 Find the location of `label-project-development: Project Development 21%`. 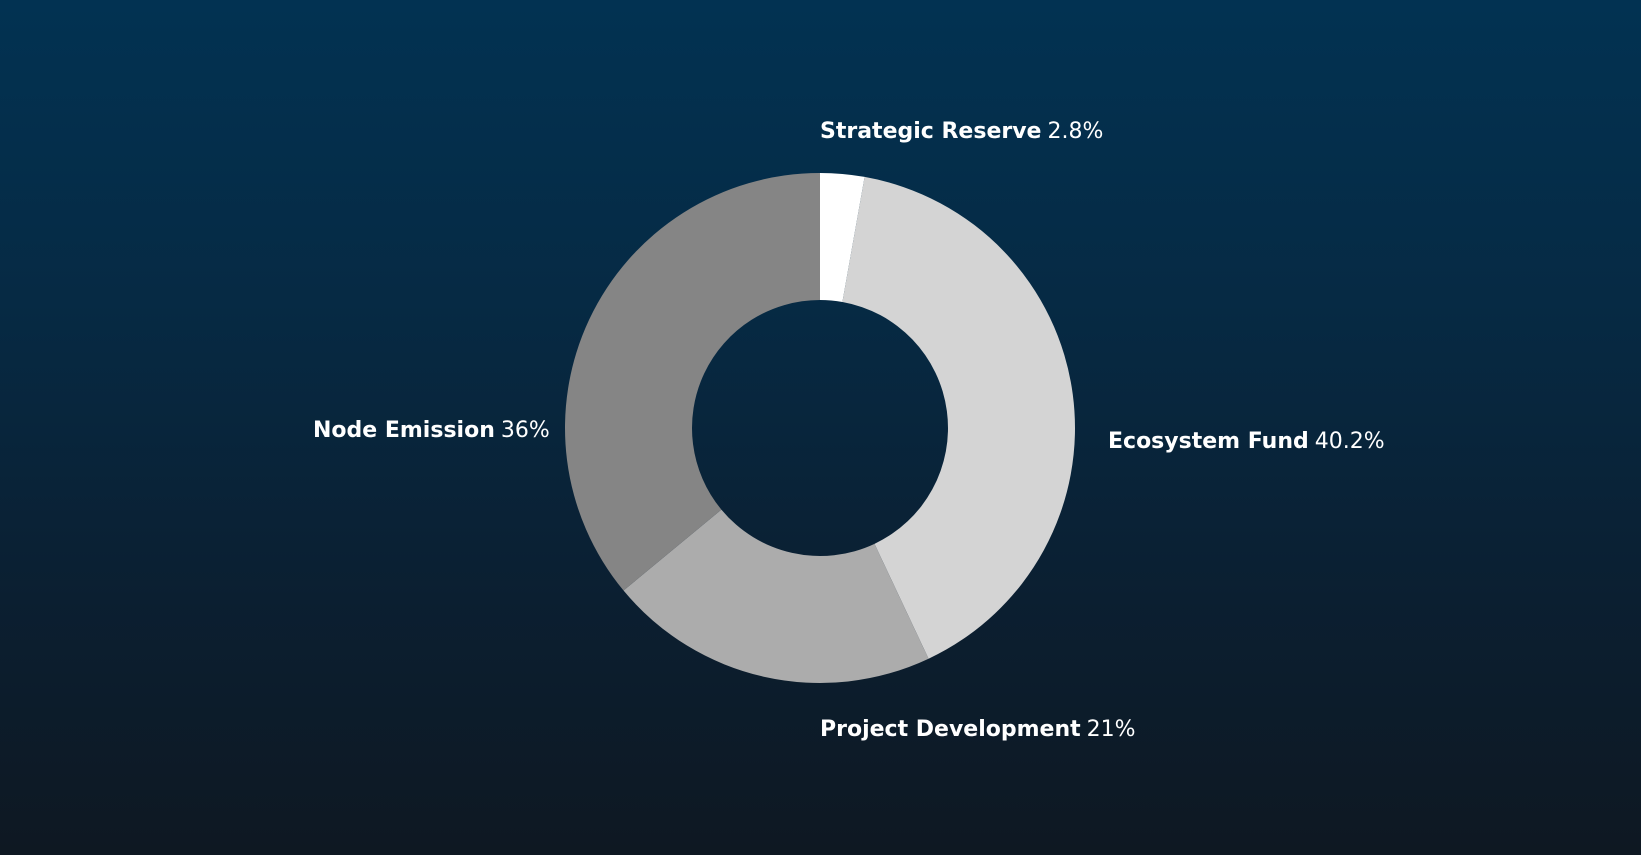

label-project-development: Project Development 21% is located at coordinates (978, 730).